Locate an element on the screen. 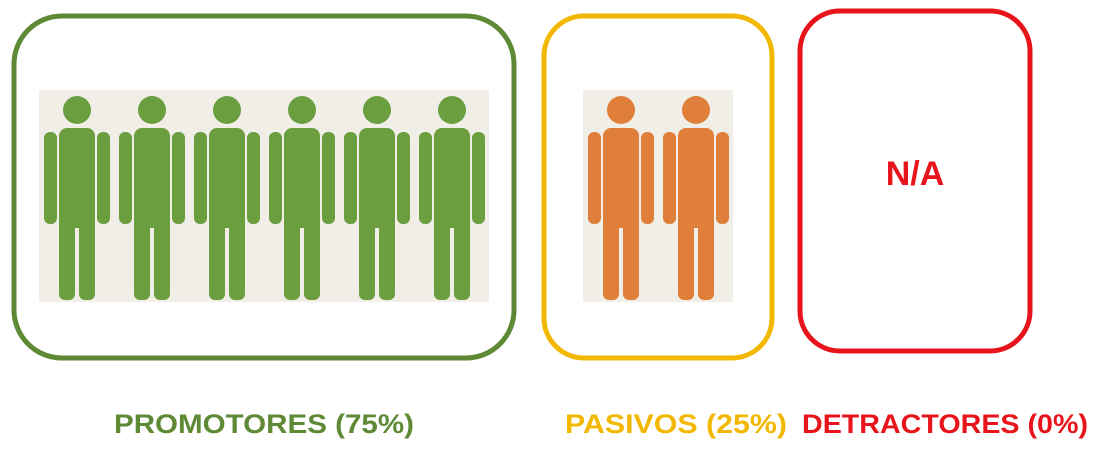 Image resolution: width=1097 pixels, height=455 pixels. group-label: PASIVOS (25%) is located at coordinates (676, 424).